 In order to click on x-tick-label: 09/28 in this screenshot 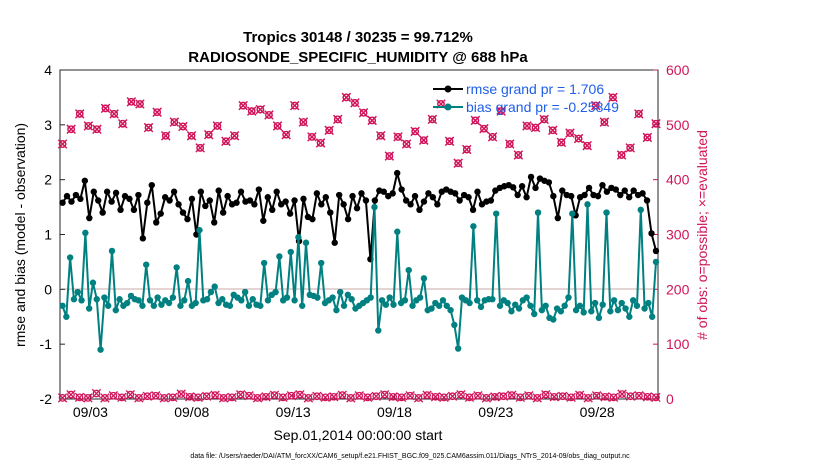, I will do `click(597, 412)`.